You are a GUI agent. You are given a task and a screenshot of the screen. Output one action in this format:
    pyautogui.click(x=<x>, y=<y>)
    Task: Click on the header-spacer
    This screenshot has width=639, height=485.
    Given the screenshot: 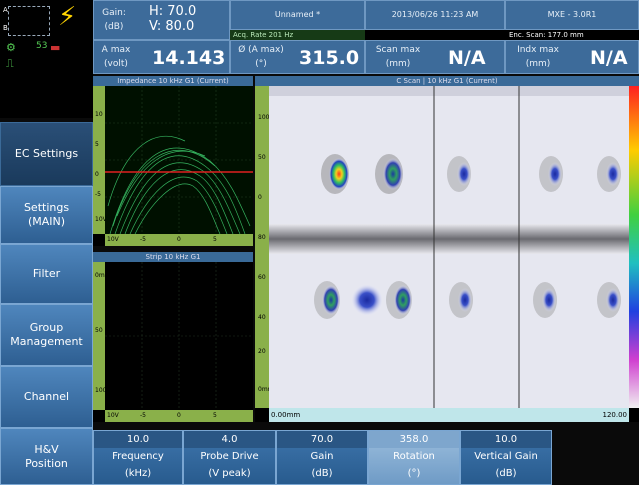 What is the action you would take?
    pyautogui.click(x=435, y=35)
    